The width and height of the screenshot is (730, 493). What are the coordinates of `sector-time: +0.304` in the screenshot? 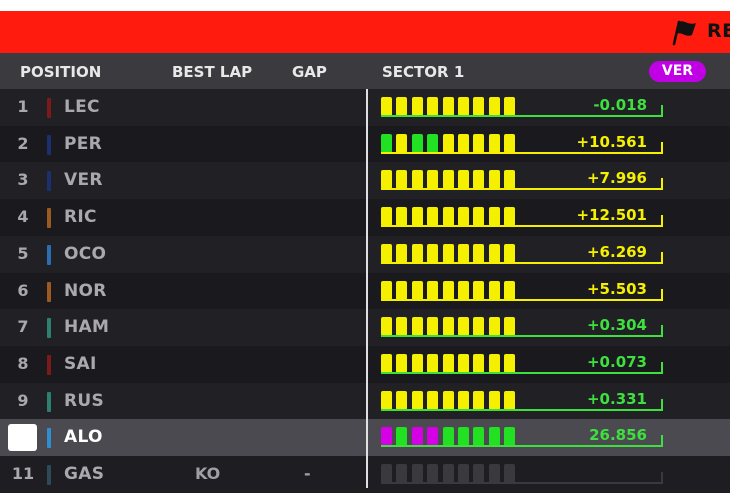 It's located at (616, 325).